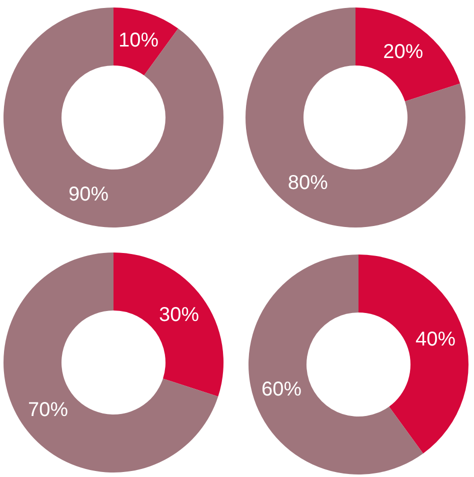  I want to click on data-label: 80%, so click(308, 183).